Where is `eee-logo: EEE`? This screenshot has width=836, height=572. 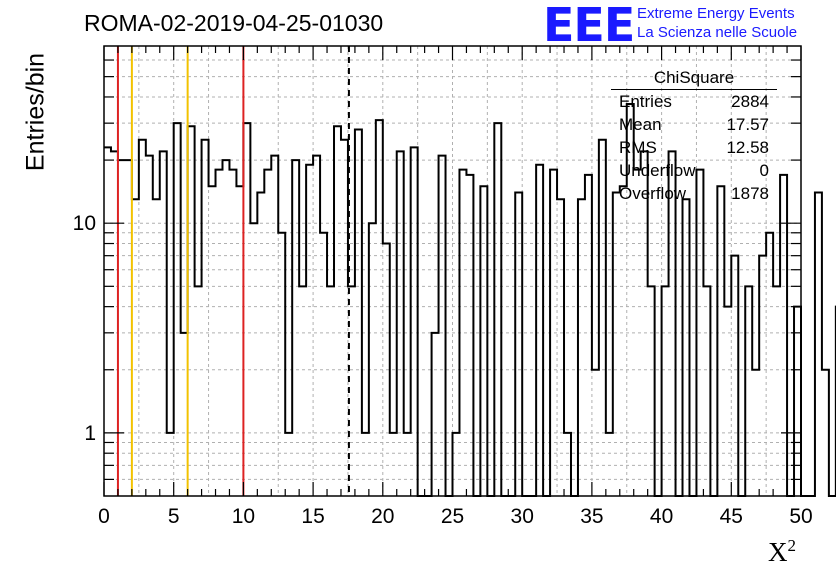 eee-logo: EEE is located at coordinates (589, 26).